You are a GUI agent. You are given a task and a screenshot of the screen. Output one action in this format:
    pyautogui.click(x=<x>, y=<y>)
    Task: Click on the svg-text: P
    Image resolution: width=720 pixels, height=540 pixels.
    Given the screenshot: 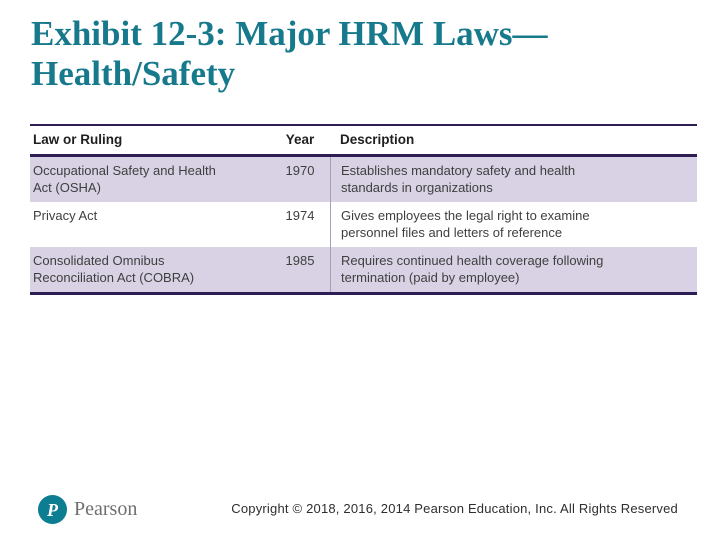 What is the action you would take?
    pyautogui.click(x=52, y=510)
    